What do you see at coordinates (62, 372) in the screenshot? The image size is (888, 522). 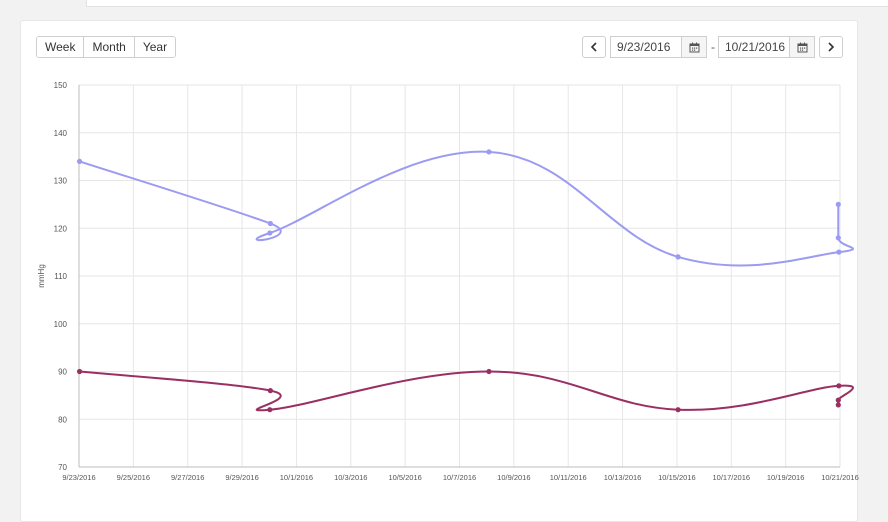 I see `y-tick-label: 90` at bounding box center [62, 372].